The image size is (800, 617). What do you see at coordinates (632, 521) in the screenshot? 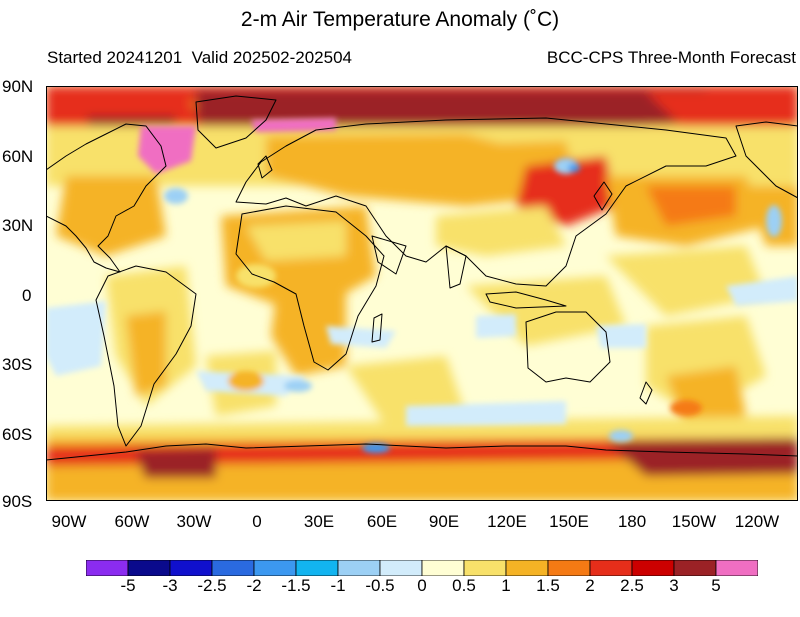
I see `lon-label-180: 180` at bounding box center [632, 521].